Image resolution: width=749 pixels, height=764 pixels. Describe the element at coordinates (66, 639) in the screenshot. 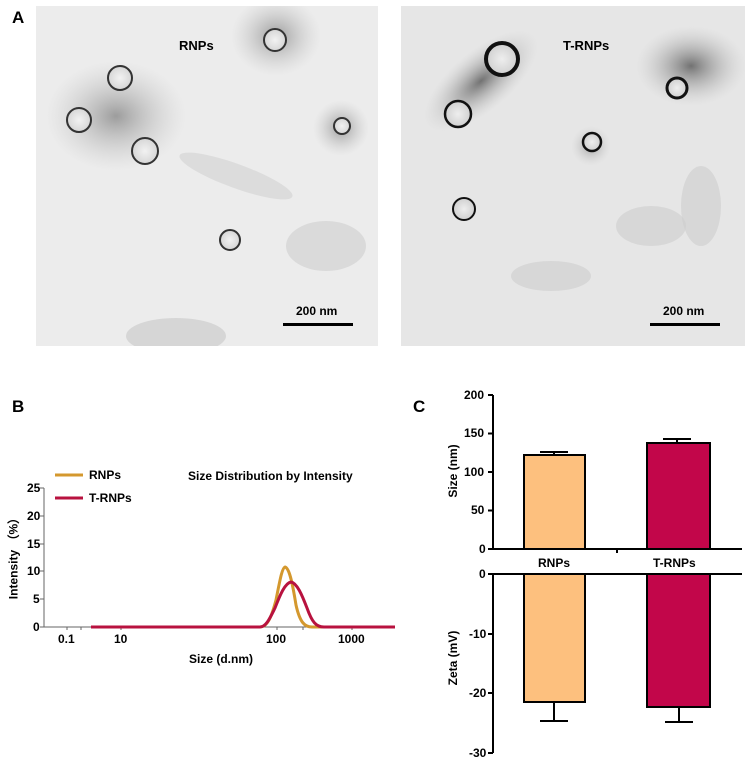

I see `x-tick: 0.1` at that location.